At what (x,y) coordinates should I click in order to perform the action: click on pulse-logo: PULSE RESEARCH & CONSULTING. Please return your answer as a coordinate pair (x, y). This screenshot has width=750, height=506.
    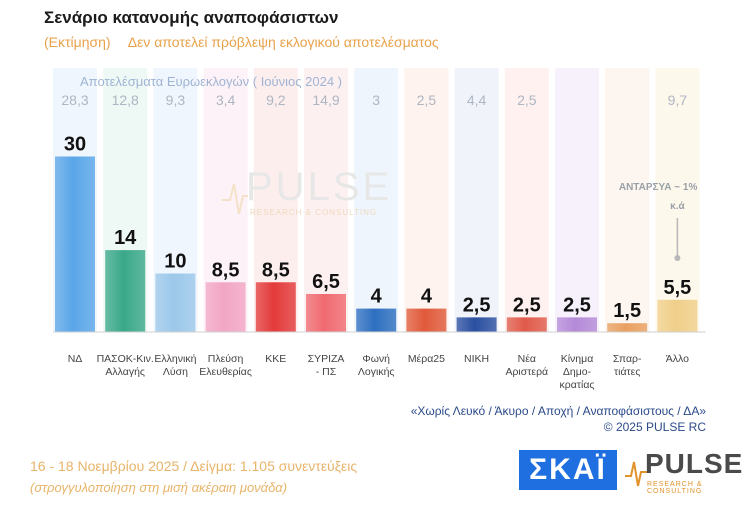
    Looking at the image, I should click on (683, 471).